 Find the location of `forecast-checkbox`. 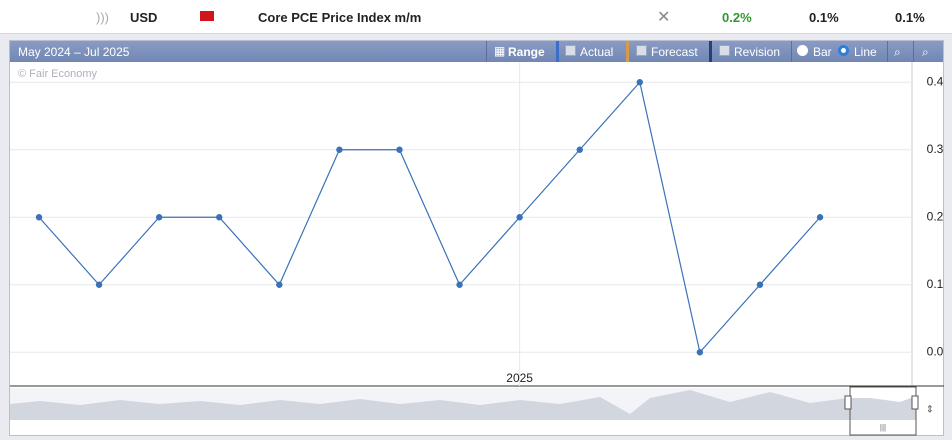

forecast-checkbox is located at coordinates (641, 50).